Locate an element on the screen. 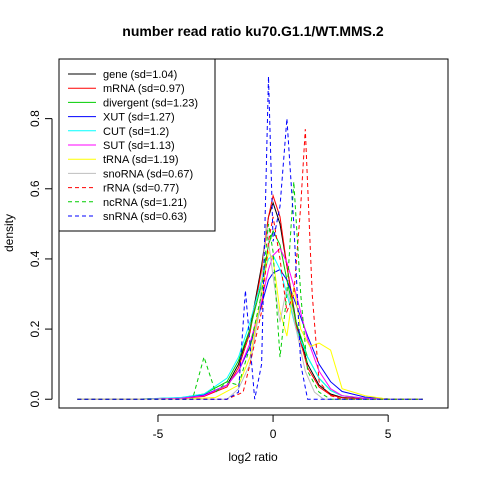  x-axis-label: log2 ratio is located at coordinates (253, 457).